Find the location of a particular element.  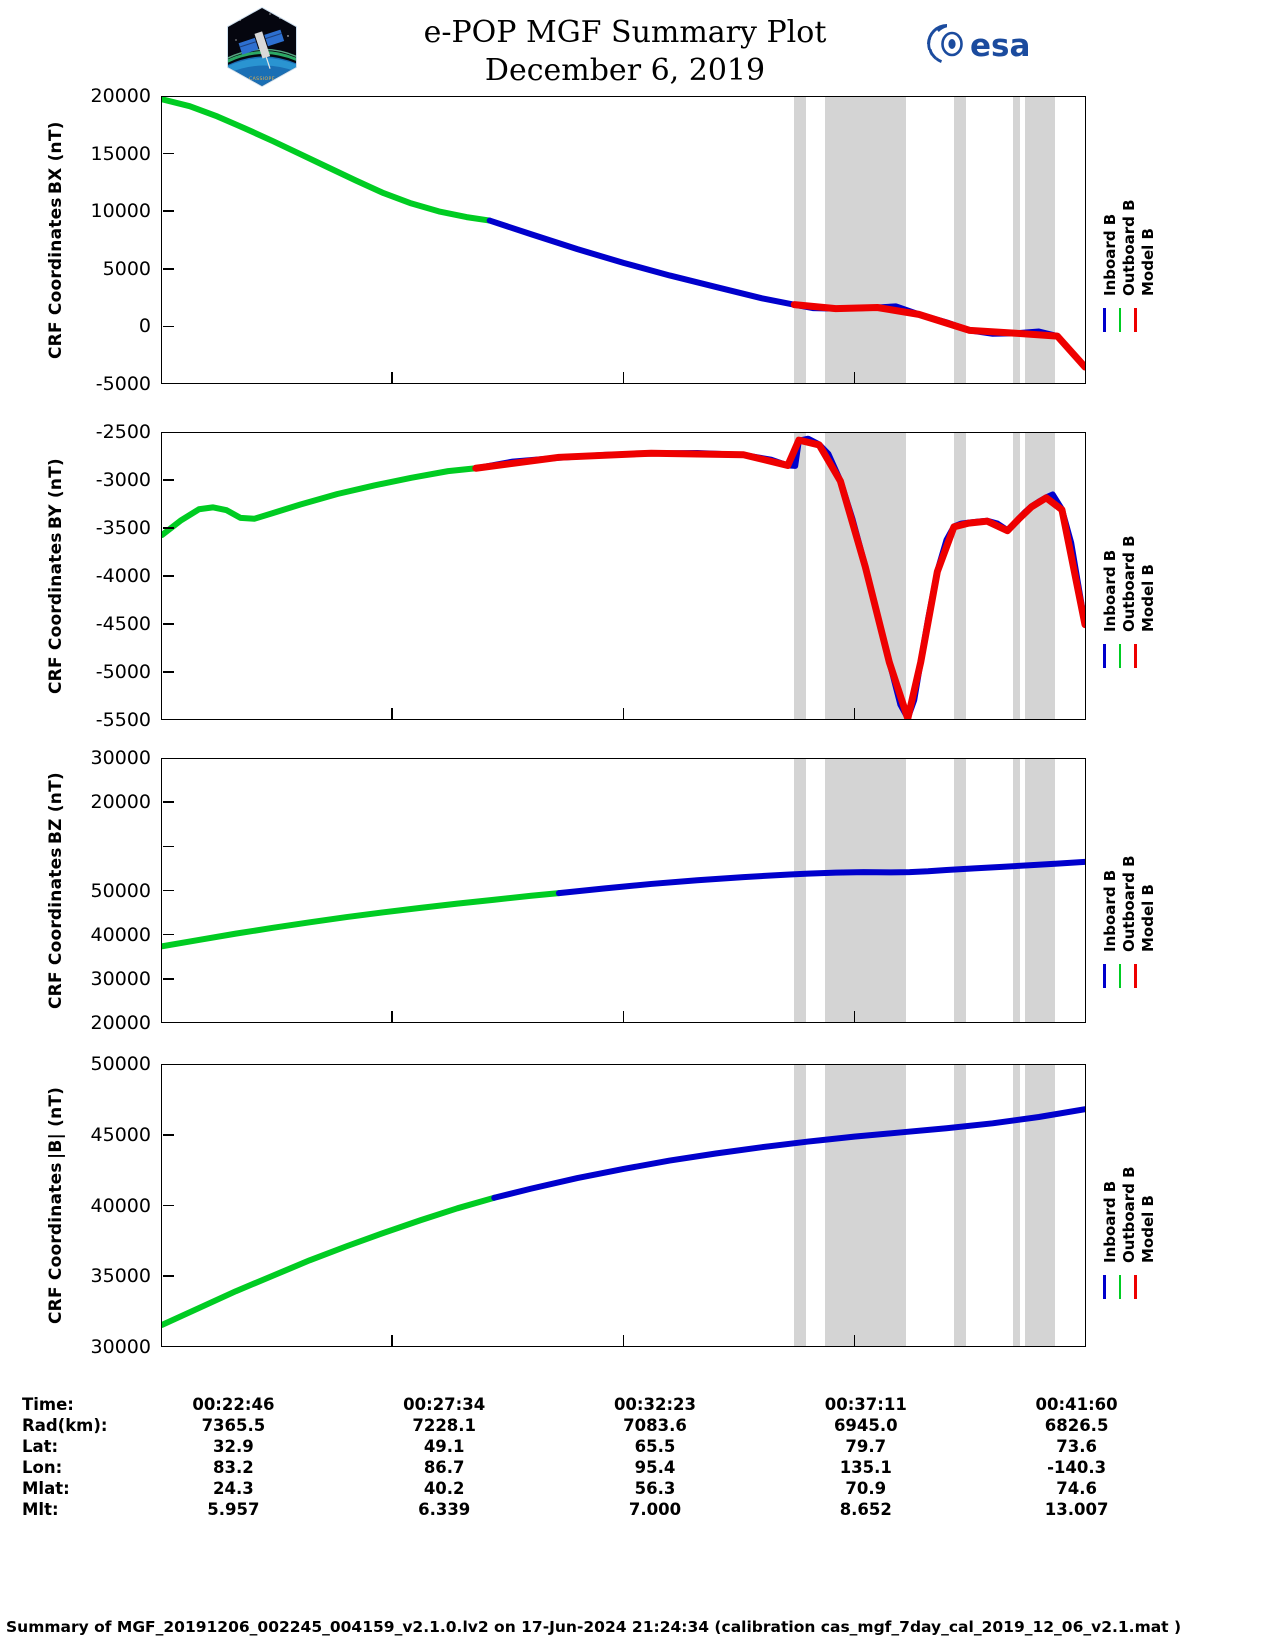

ephemeris-value: 7083.6 is located at coordinates (655, 1425).